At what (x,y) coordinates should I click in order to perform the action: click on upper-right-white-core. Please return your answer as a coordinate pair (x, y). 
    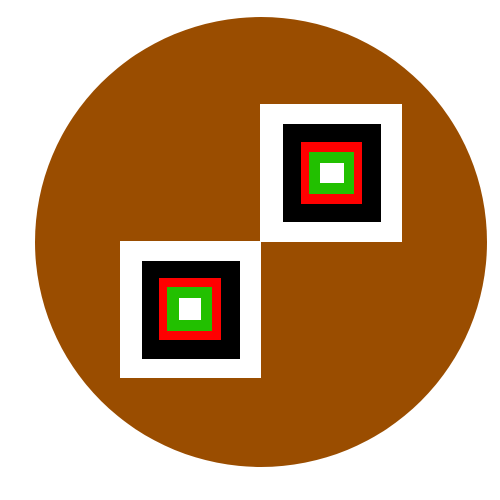
    Looking at the image, I should click on (332, 173).